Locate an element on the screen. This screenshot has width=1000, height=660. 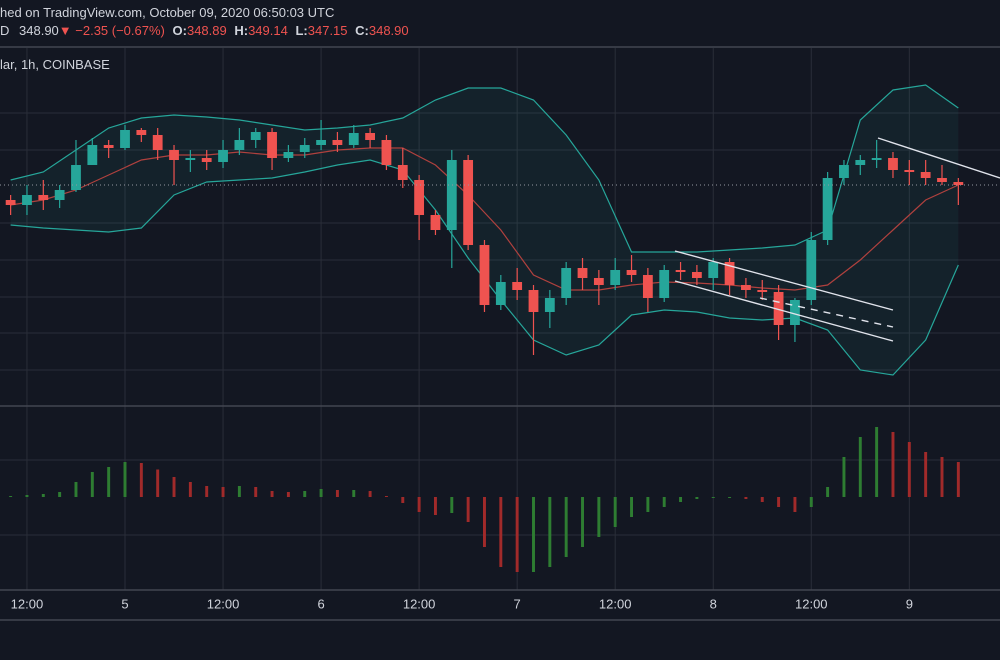
x-tick-label: 6 is located at coordinates (320, 603).